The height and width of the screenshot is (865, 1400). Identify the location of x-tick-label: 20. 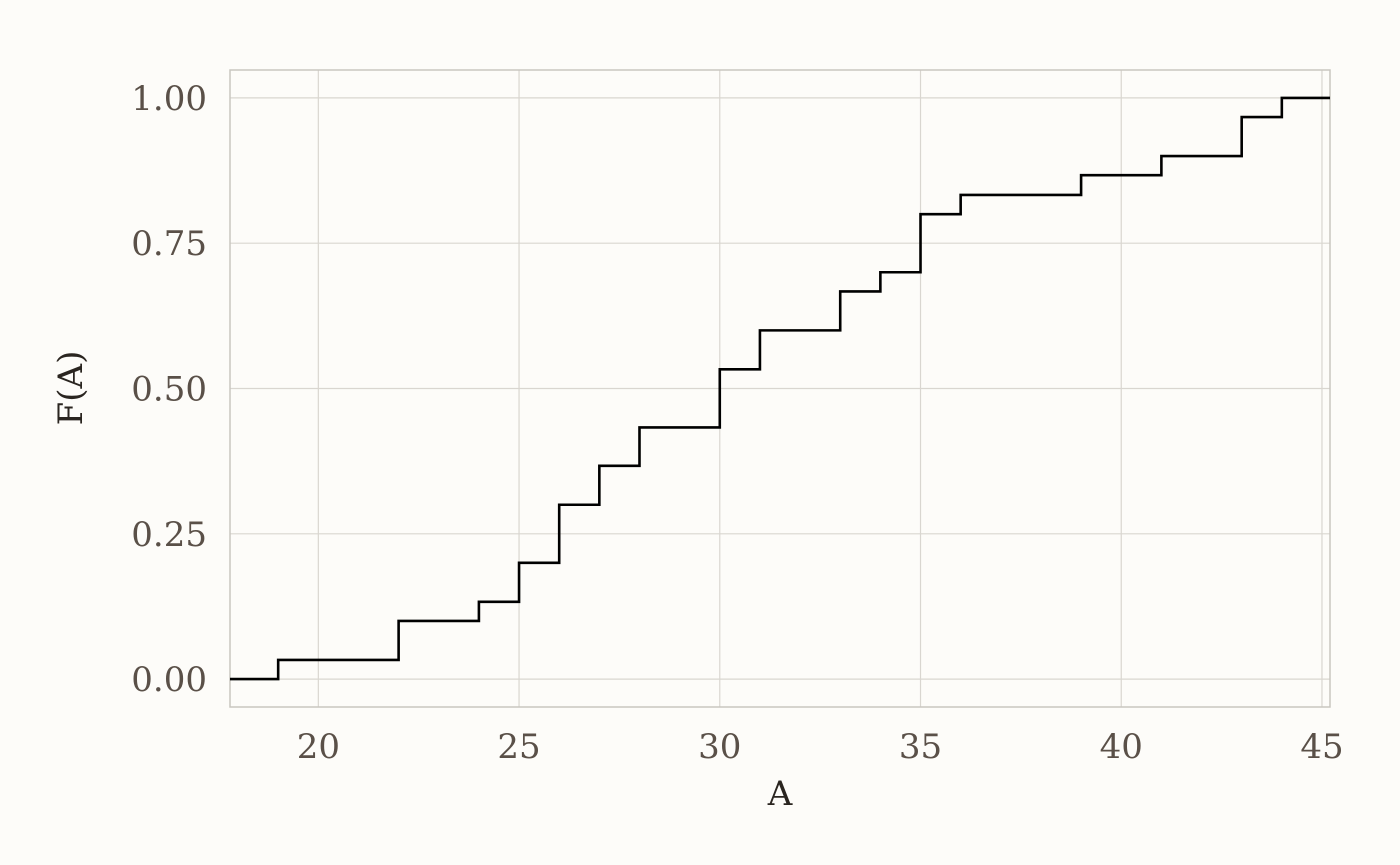
(318, 747).